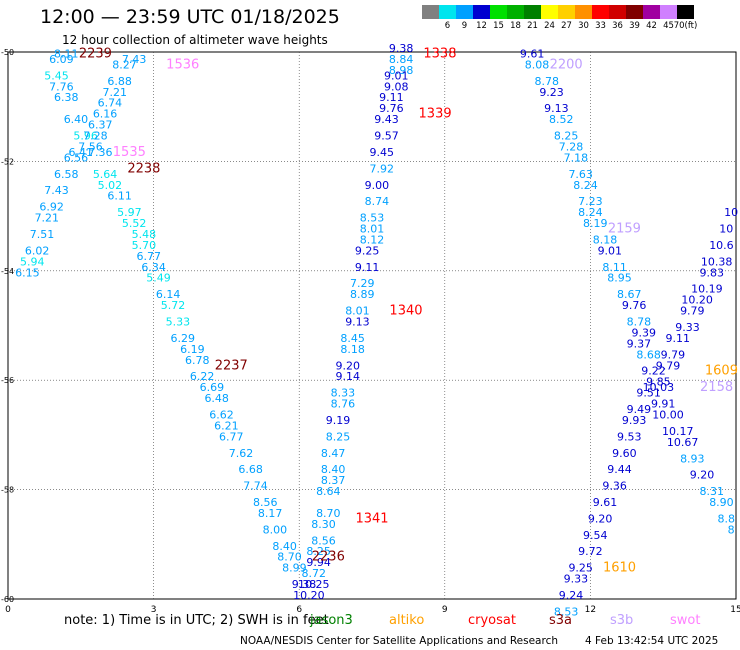 The image size is (740, 650). What do you see at coordinates (614, 486) in the screenshot?
I see `wave-height-point: 9.36` at bounding box center [614, 486].